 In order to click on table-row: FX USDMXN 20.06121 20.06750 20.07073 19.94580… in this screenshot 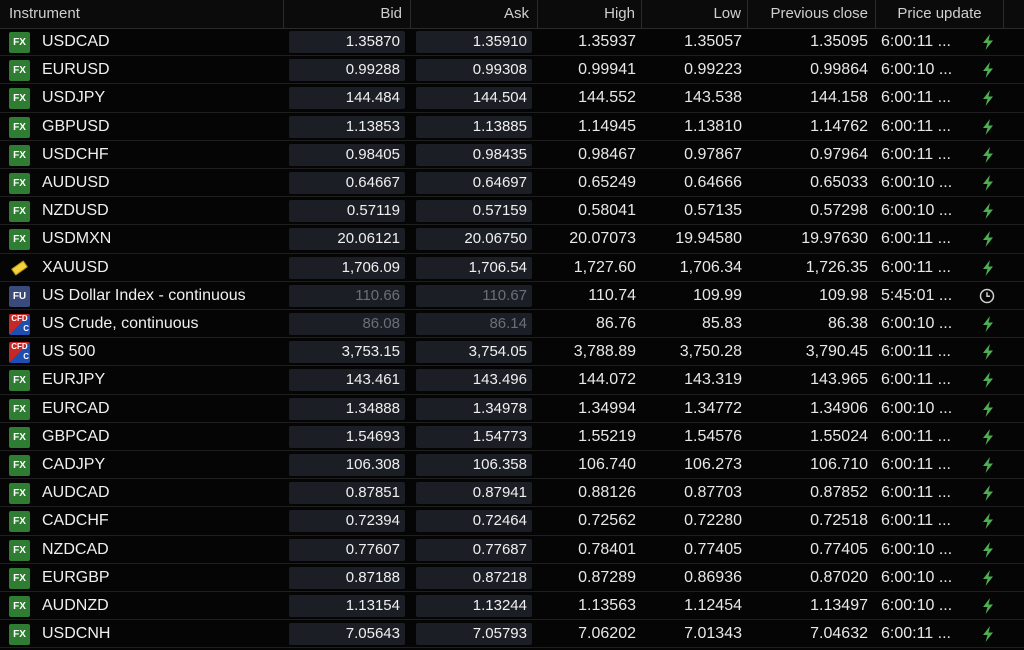, I will do `click(512, 239)`.